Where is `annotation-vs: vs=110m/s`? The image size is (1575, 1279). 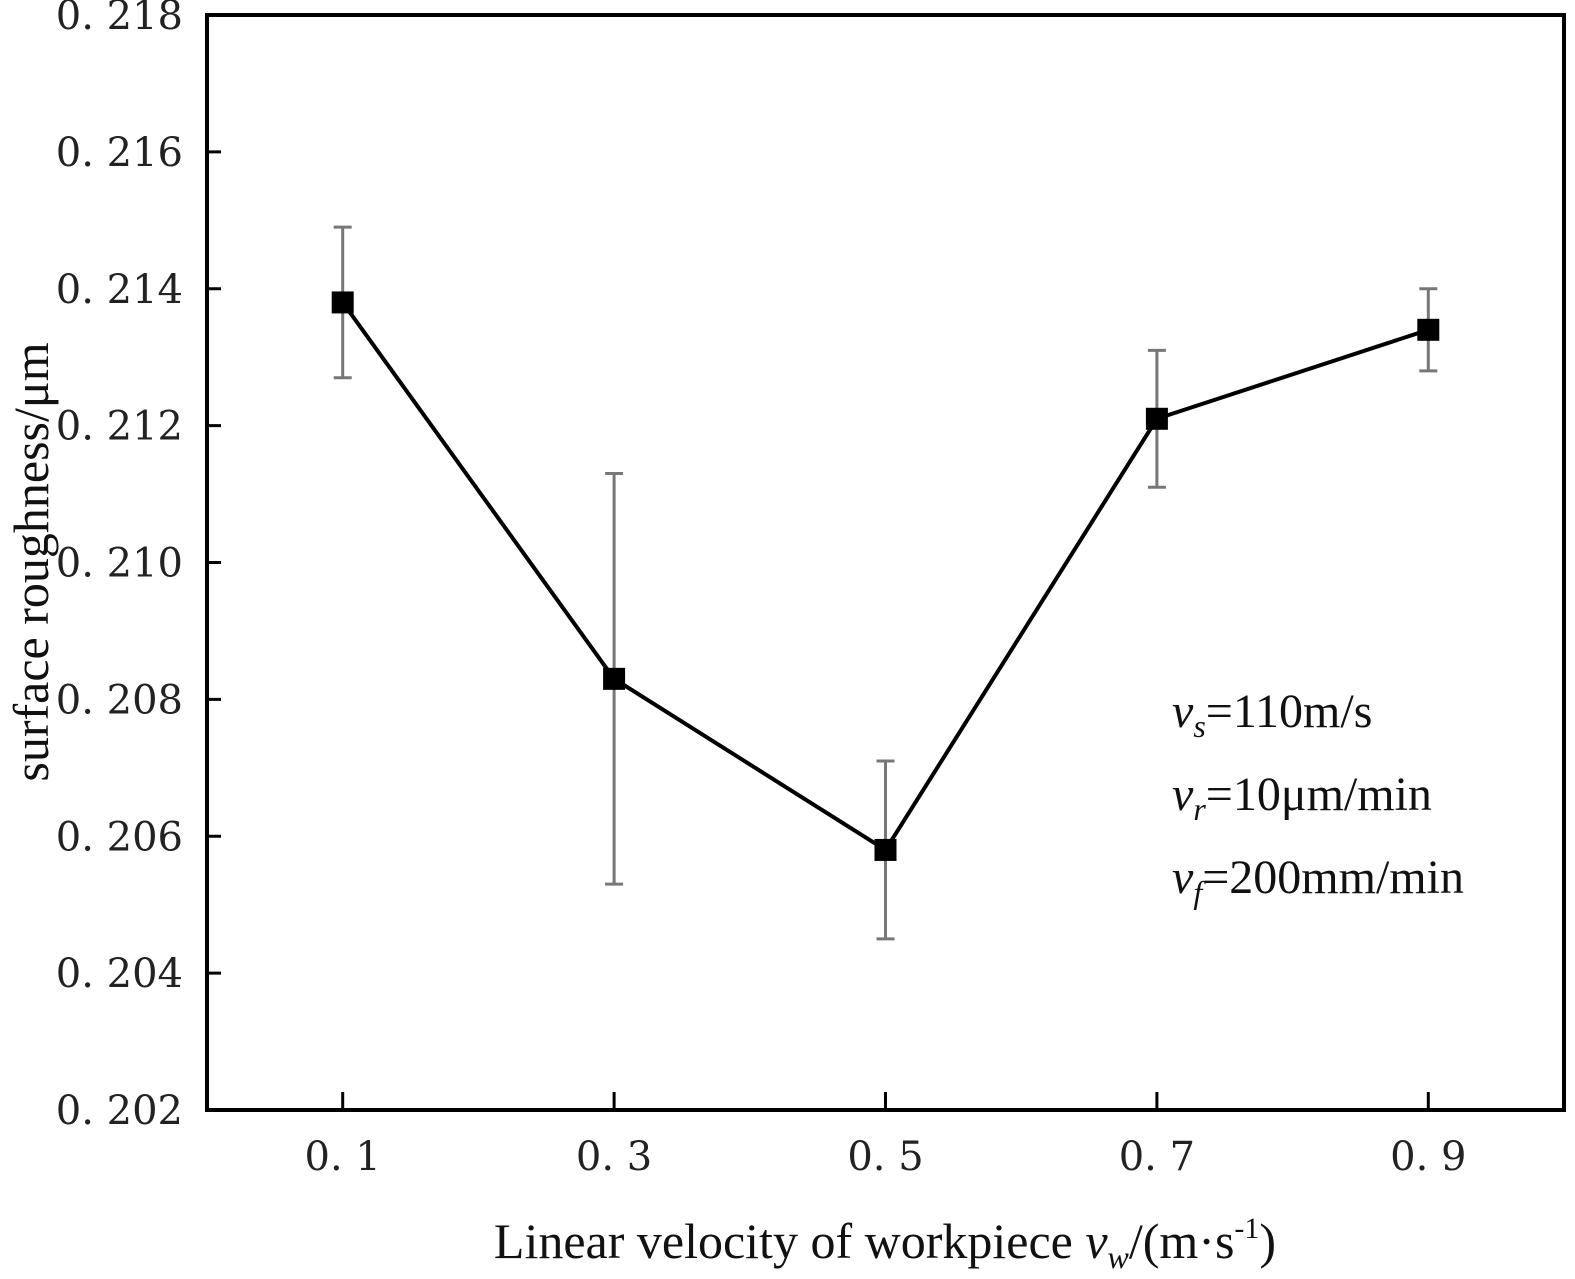 annotation-vs: vs=110m/s is located at coordinates (1272, 714).